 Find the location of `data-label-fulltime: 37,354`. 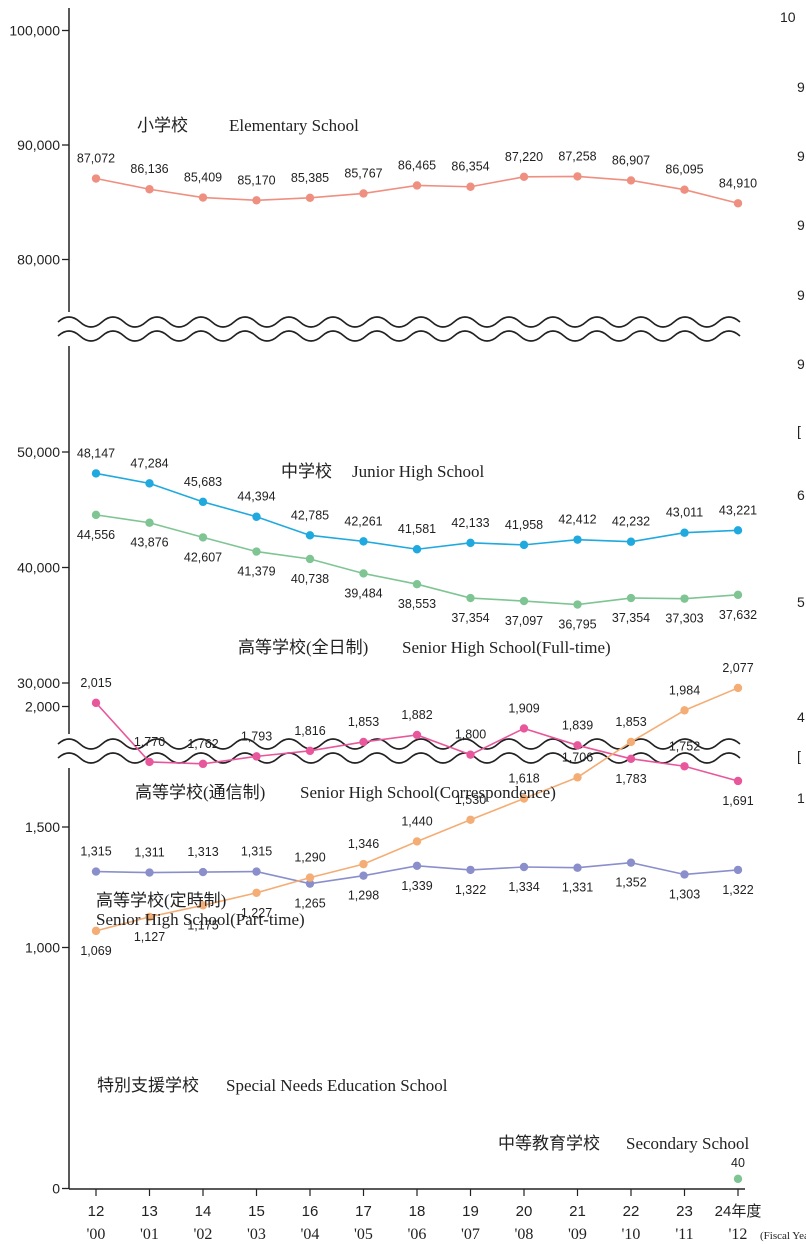

data-label-fulltime: 37,354 is located at coordinates (470, 618).